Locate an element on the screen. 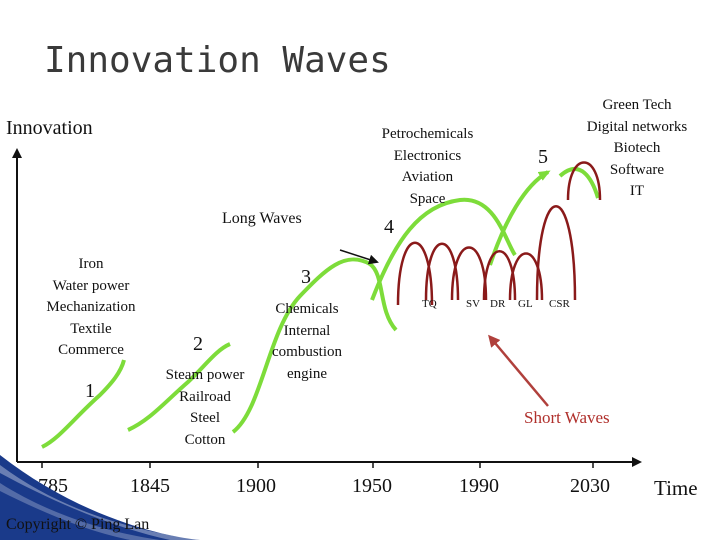  year-label-1900: 1900 is located at coordinates (256, 486).